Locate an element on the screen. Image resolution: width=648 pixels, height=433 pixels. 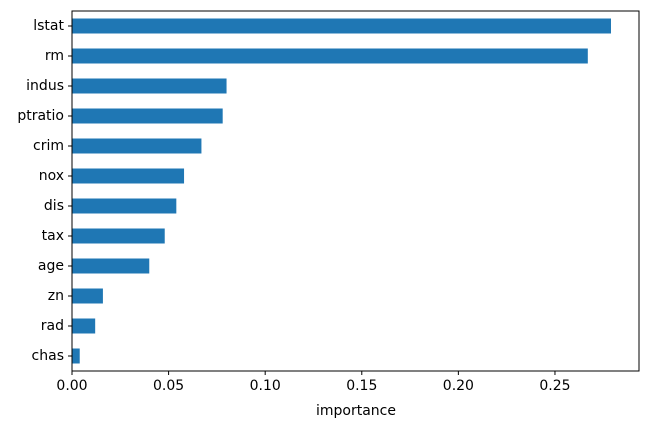
y-tick-label: indus is located at coordinates (45, 86).